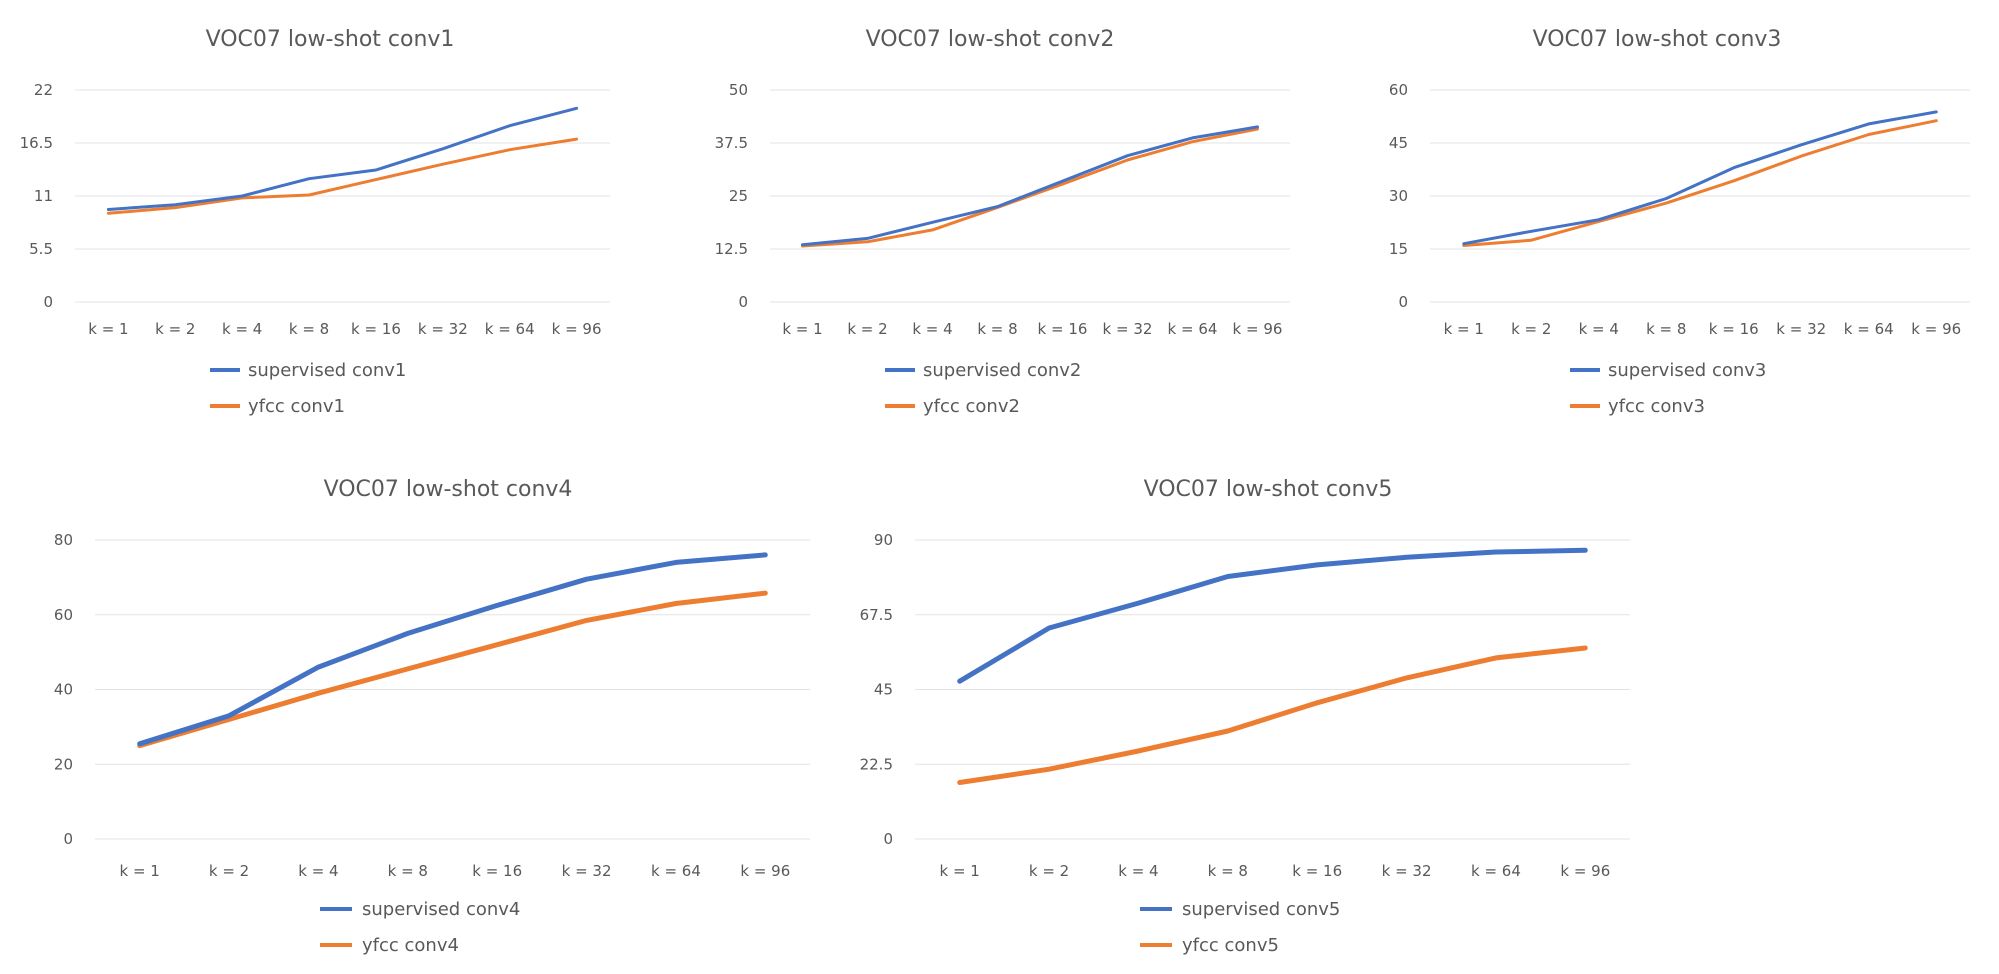 The image size is (1999, 974). Describe the element at coordinates (1398, 249) in the screenshot. I see `y-tick-label: 15` at that location.